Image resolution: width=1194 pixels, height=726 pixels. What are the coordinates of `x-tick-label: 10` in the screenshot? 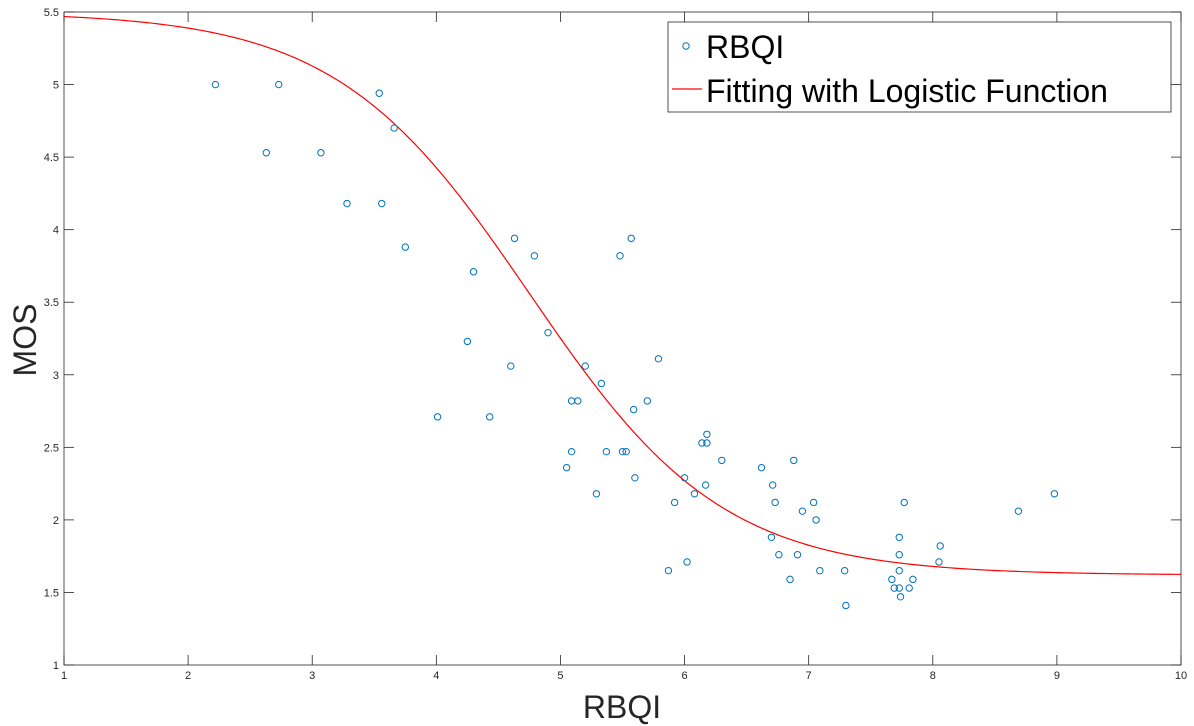 It's located at (1181, 676).